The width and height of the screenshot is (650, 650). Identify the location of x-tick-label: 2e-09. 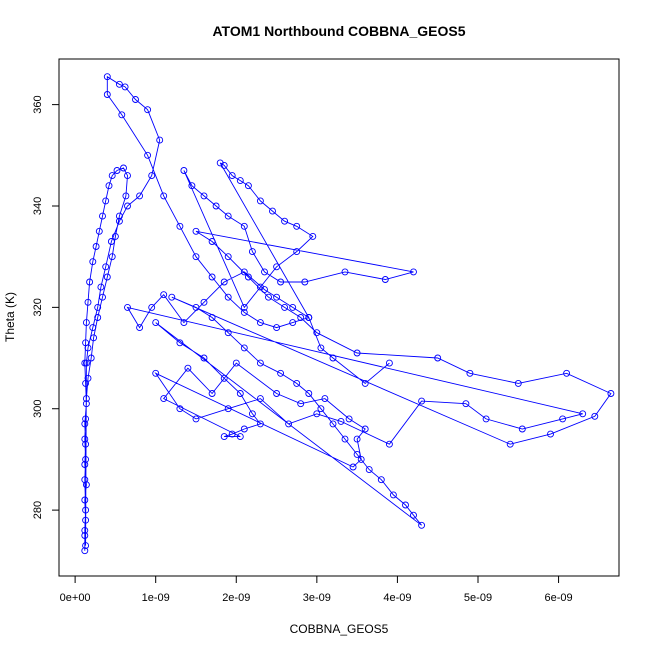
(236, 598).